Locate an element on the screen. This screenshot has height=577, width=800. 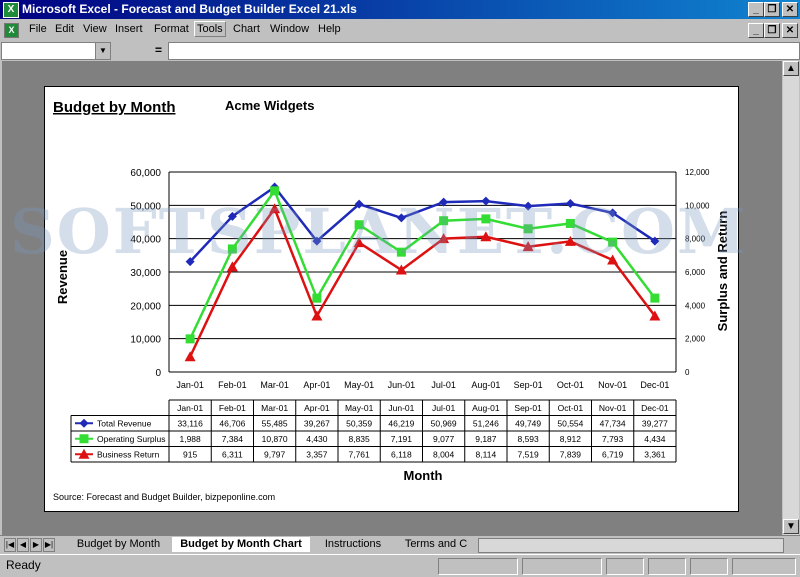
y2-tick-label: 4,000 is located at coordinates (695, 305).